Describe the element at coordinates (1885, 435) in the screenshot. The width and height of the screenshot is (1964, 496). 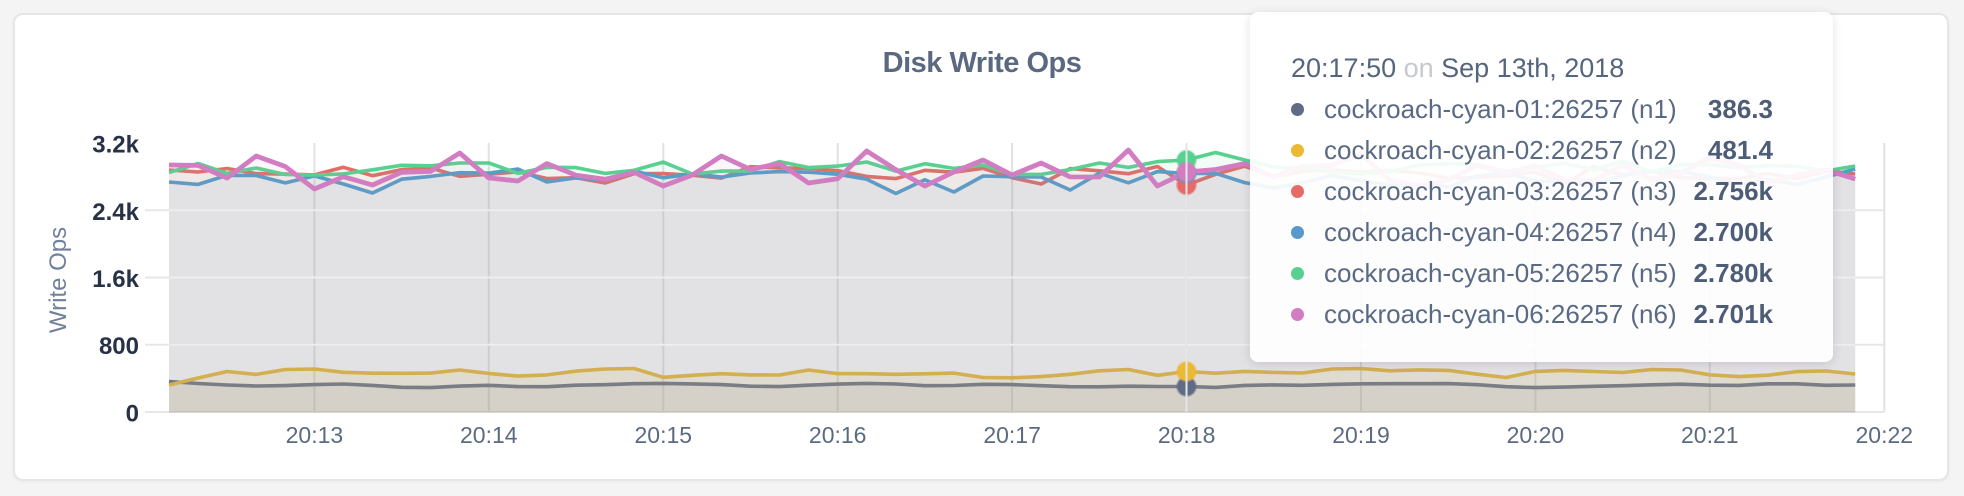
I see `svg-text: 20:22` at that location.